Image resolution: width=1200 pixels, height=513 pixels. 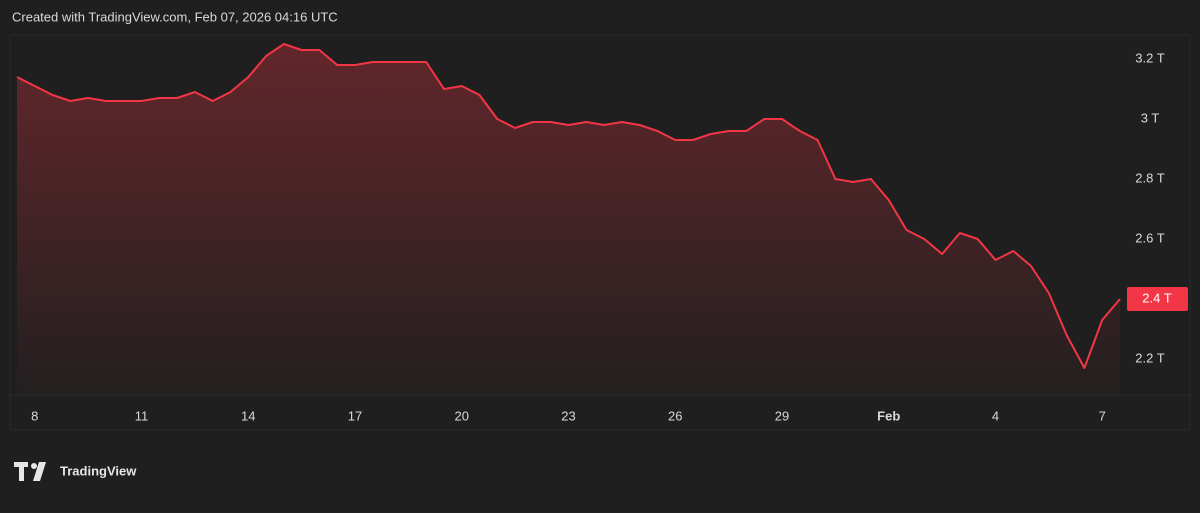 What do you see at coordinates (1149, 357) in the screenshot?
I see `y-tick-label: 2.2 T` at bounding box center [1149, 357].